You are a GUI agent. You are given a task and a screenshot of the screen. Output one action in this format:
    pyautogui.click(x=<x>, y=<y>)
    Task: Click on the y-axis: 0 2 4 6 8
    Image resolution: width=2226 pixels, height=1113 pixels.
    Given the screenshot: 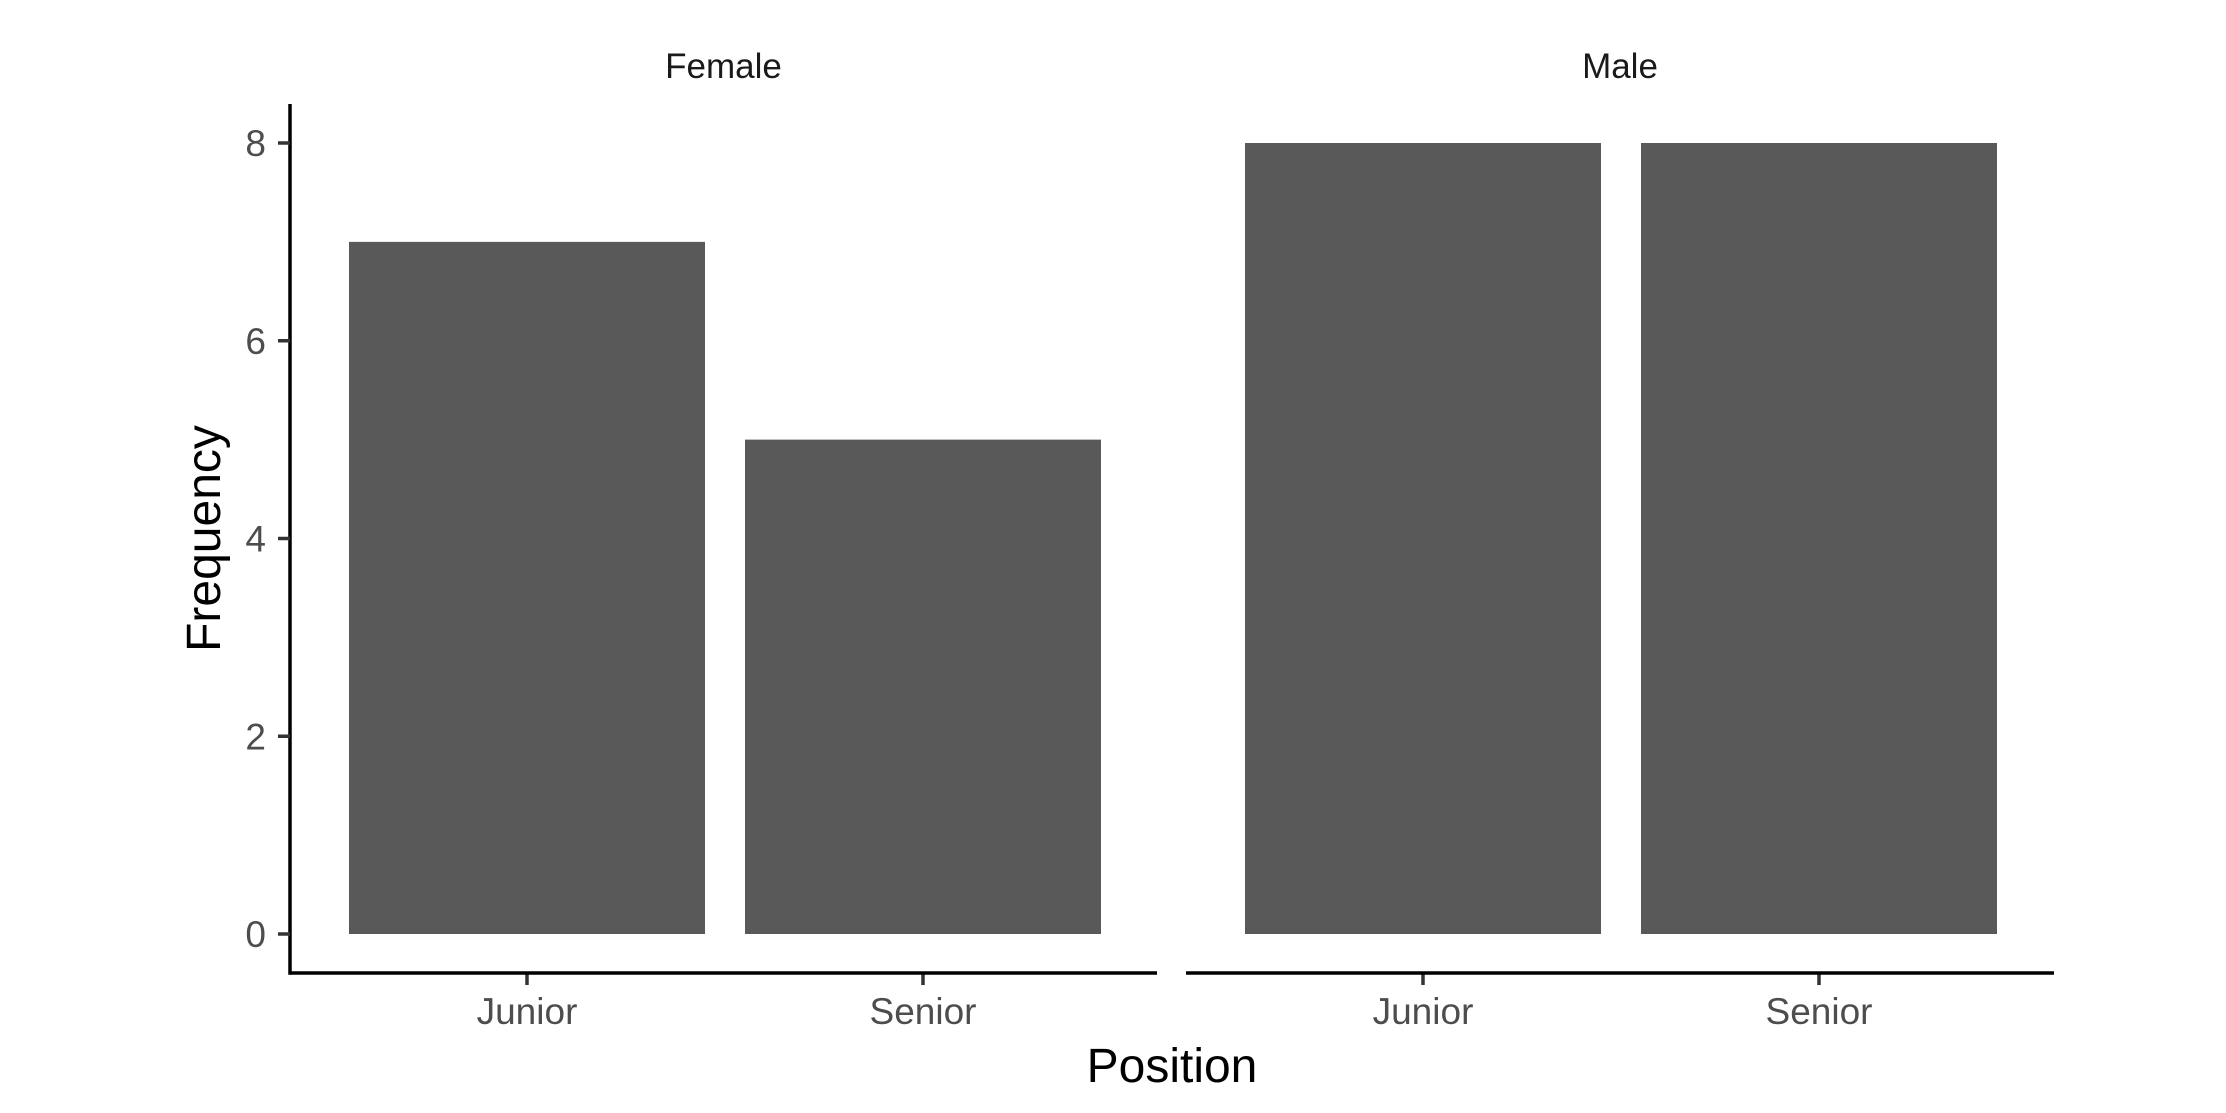 What is the action you would take?
    pyautogui.click(x=268, y=539)
    